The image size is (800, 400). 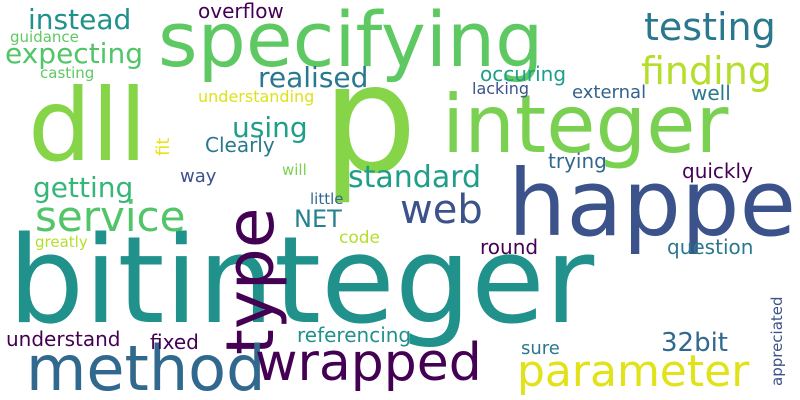 I want to click on word-instead: instead, so click(x=80, y=19).